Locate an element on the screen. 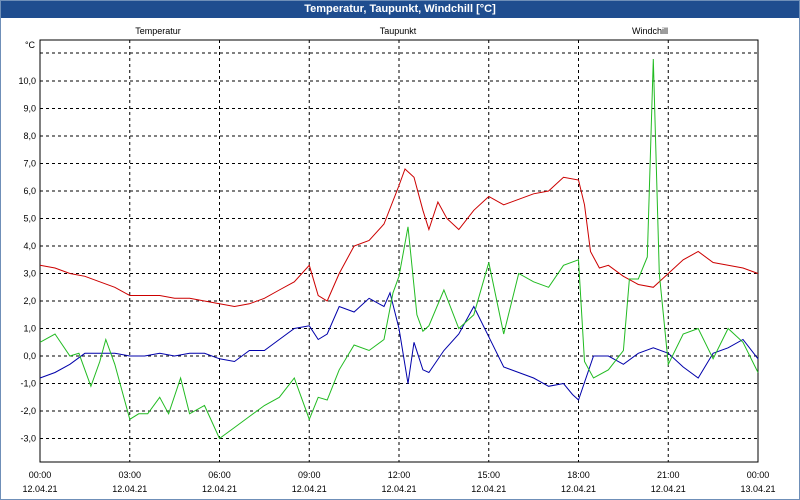 This screenshot has width=800, height=500. y-tick-label: 4,0 is located at coordinates (29, 246).